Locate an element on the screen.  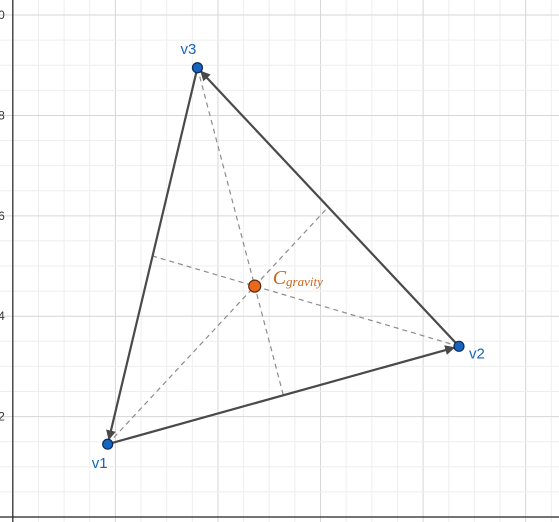
vertex-v2-label: v2 is located at coordinates (477, 353).